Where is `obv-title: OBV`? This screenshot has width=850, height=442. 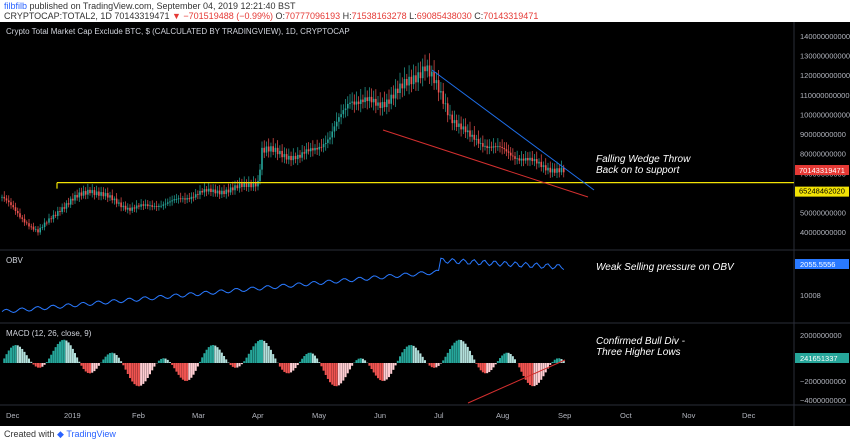 obv-title: OBV is located at coordinates (15, 260).